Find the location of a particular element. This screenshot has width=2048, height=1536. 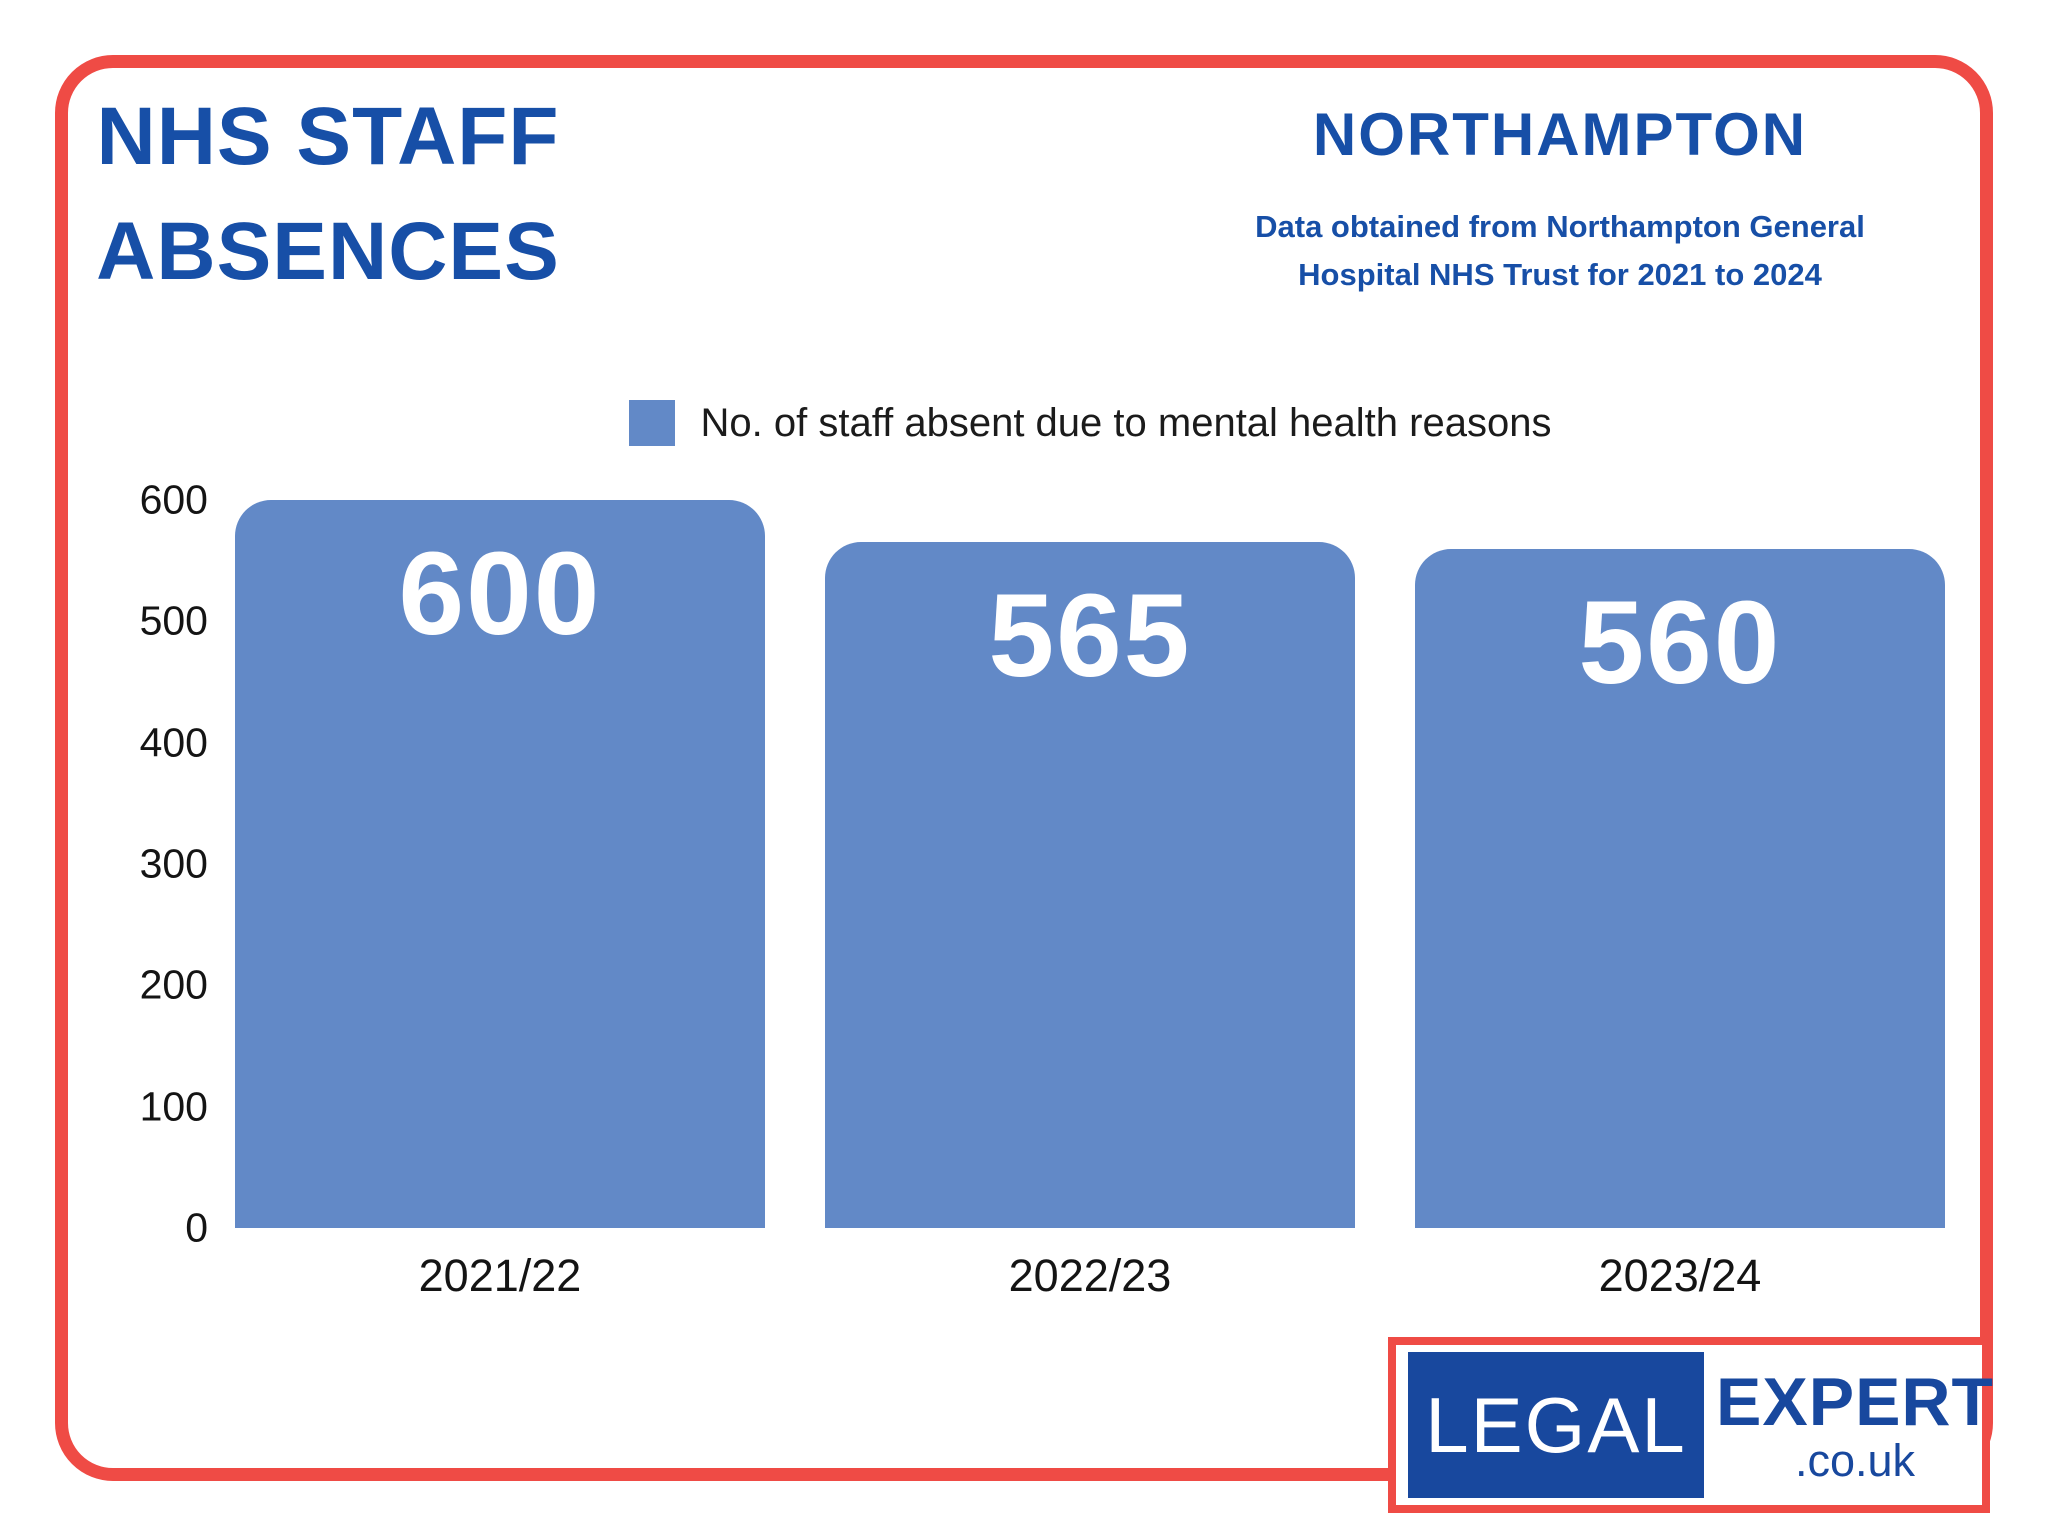

legend-swatch-icon is located at coordinates (651, 423).